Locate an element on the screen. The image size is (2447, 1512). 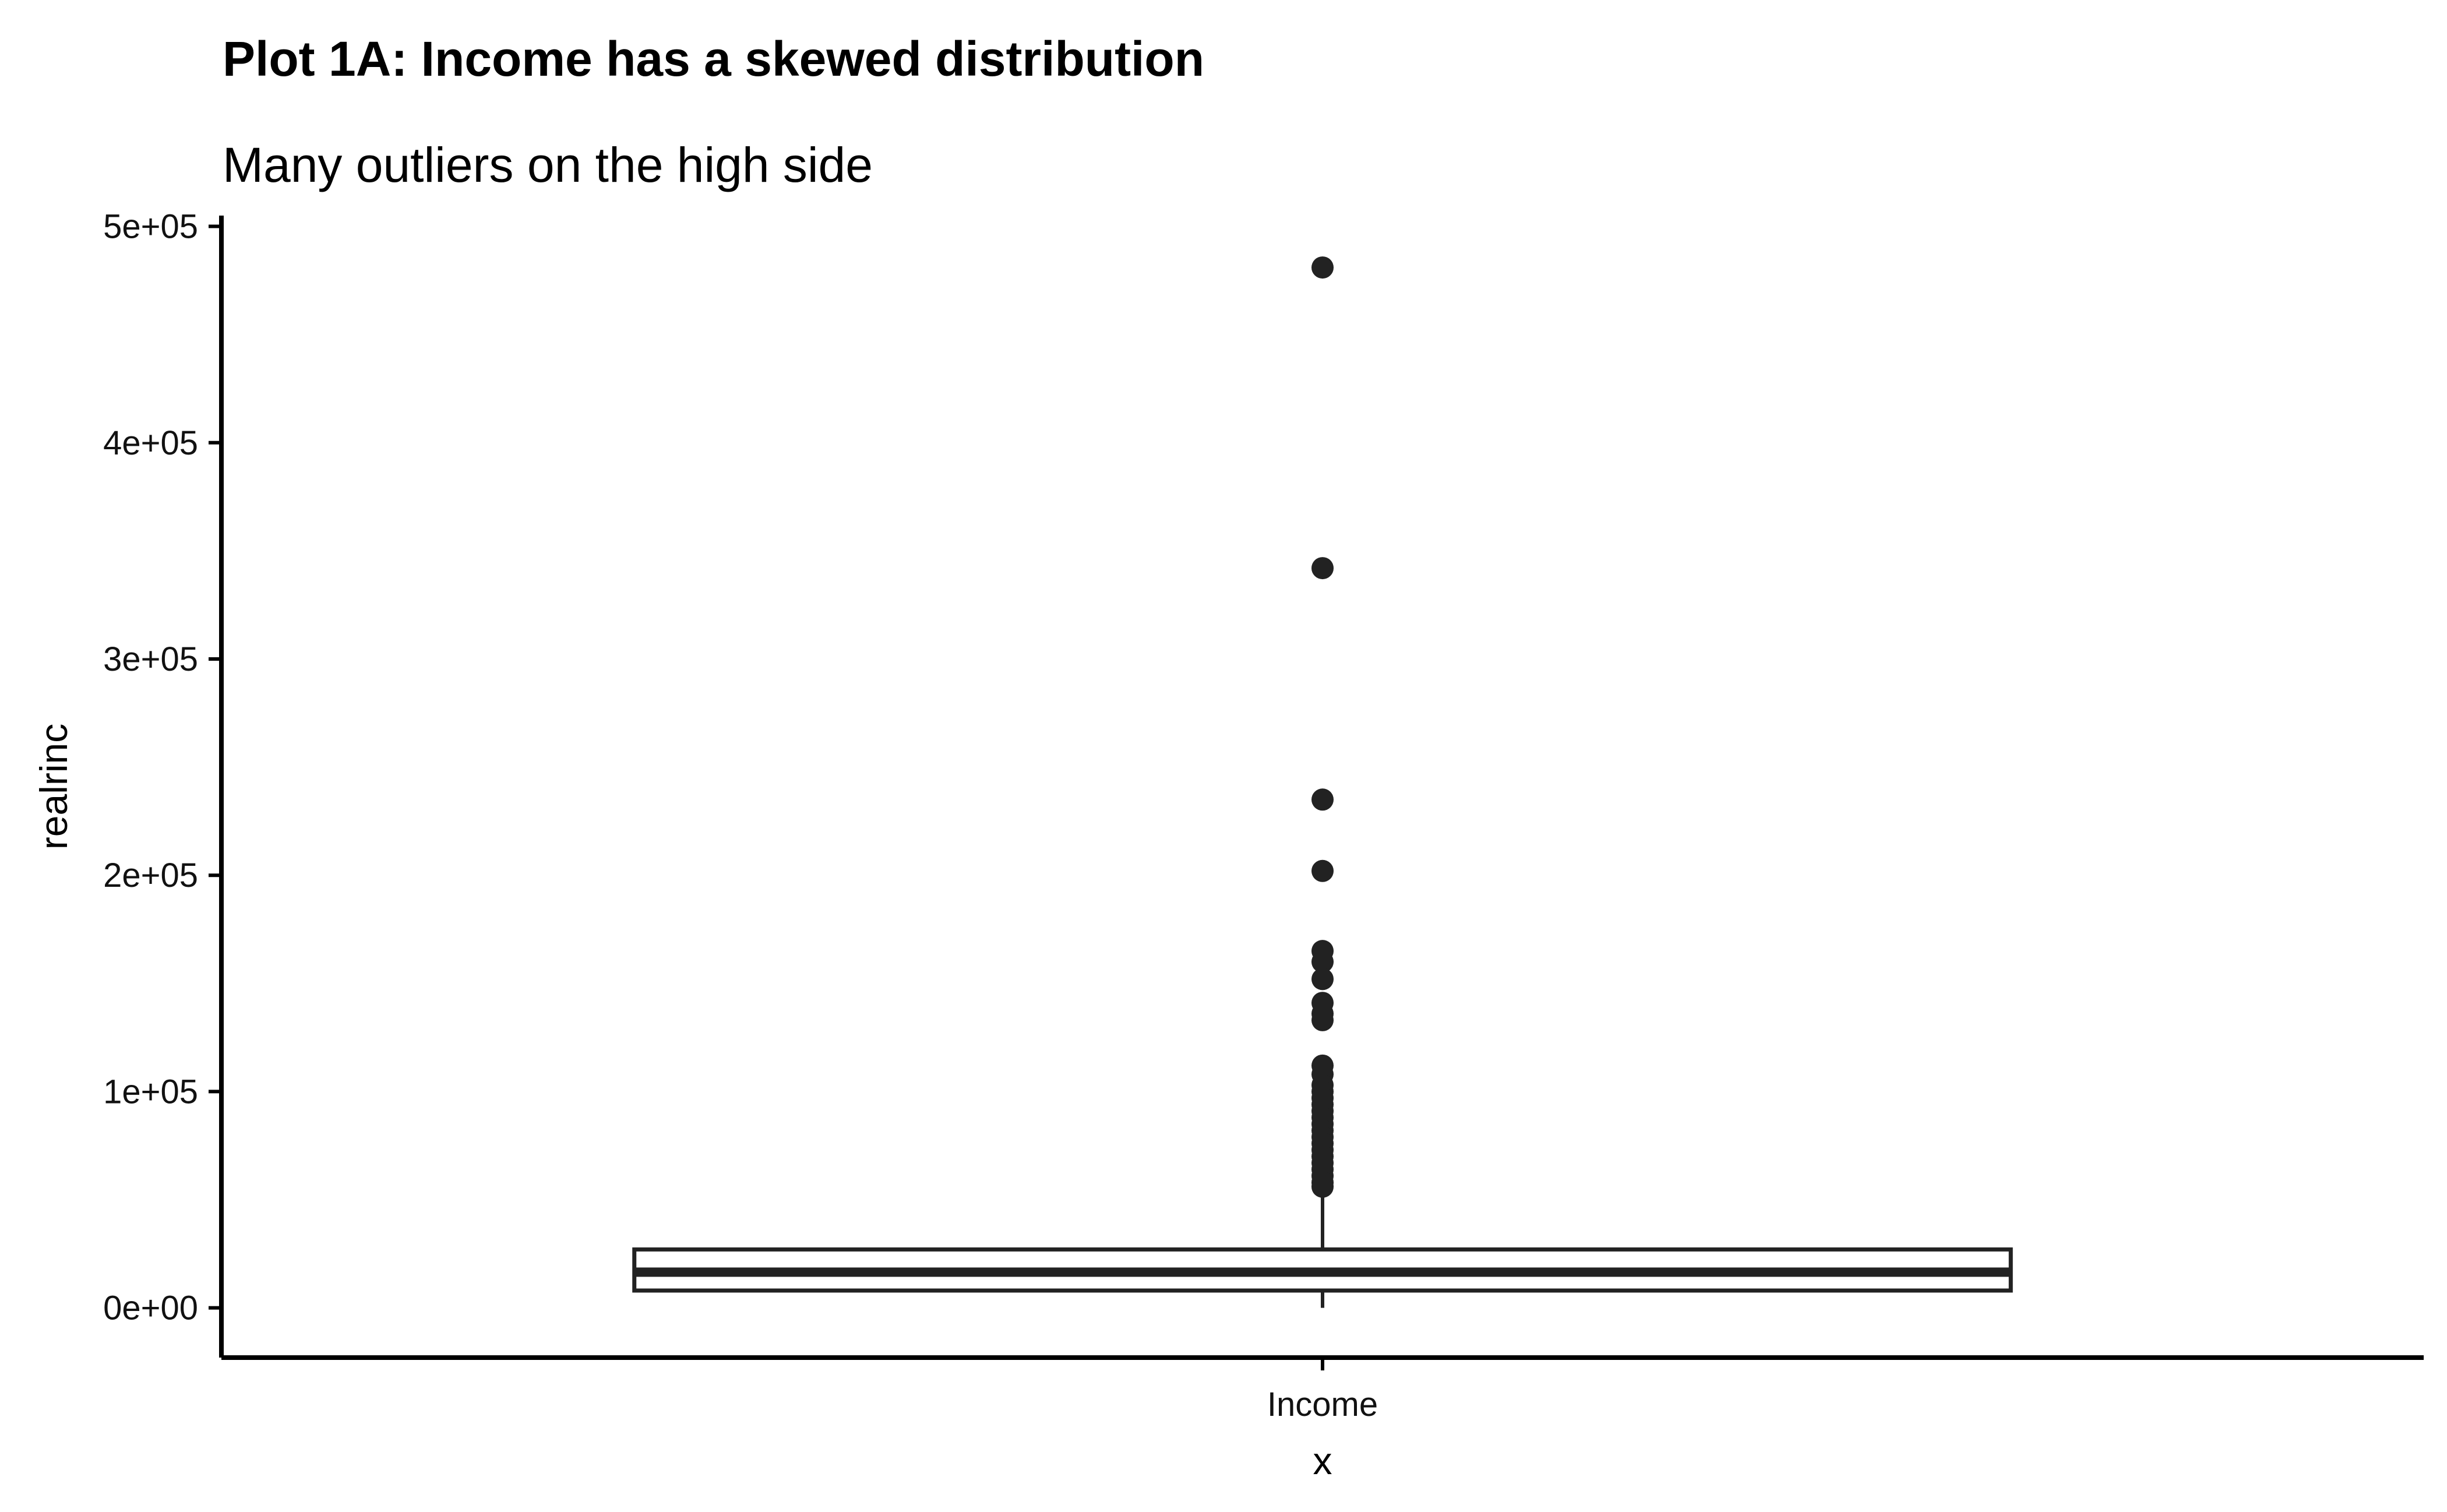
y-tick-label: 0e+00 is located at coordinates (150, 1308).